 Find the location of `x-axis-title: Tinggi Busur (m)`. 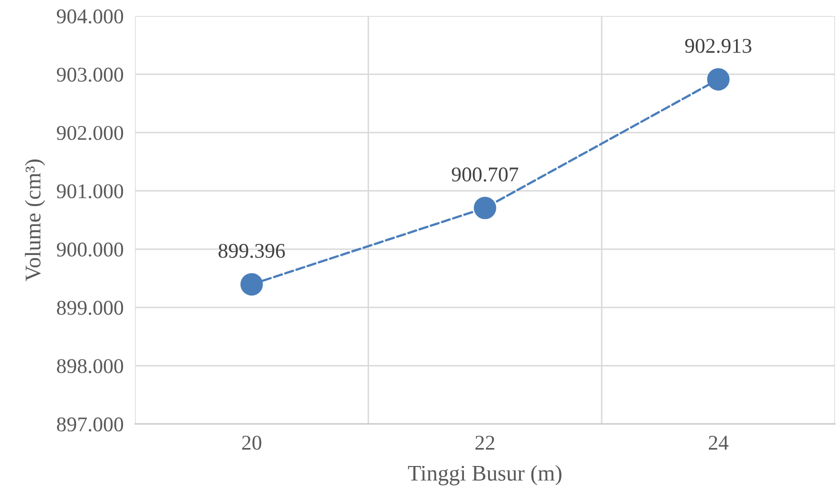

x-axis-title: Tinggi Busur (m) is located at coordinates (485, 475).